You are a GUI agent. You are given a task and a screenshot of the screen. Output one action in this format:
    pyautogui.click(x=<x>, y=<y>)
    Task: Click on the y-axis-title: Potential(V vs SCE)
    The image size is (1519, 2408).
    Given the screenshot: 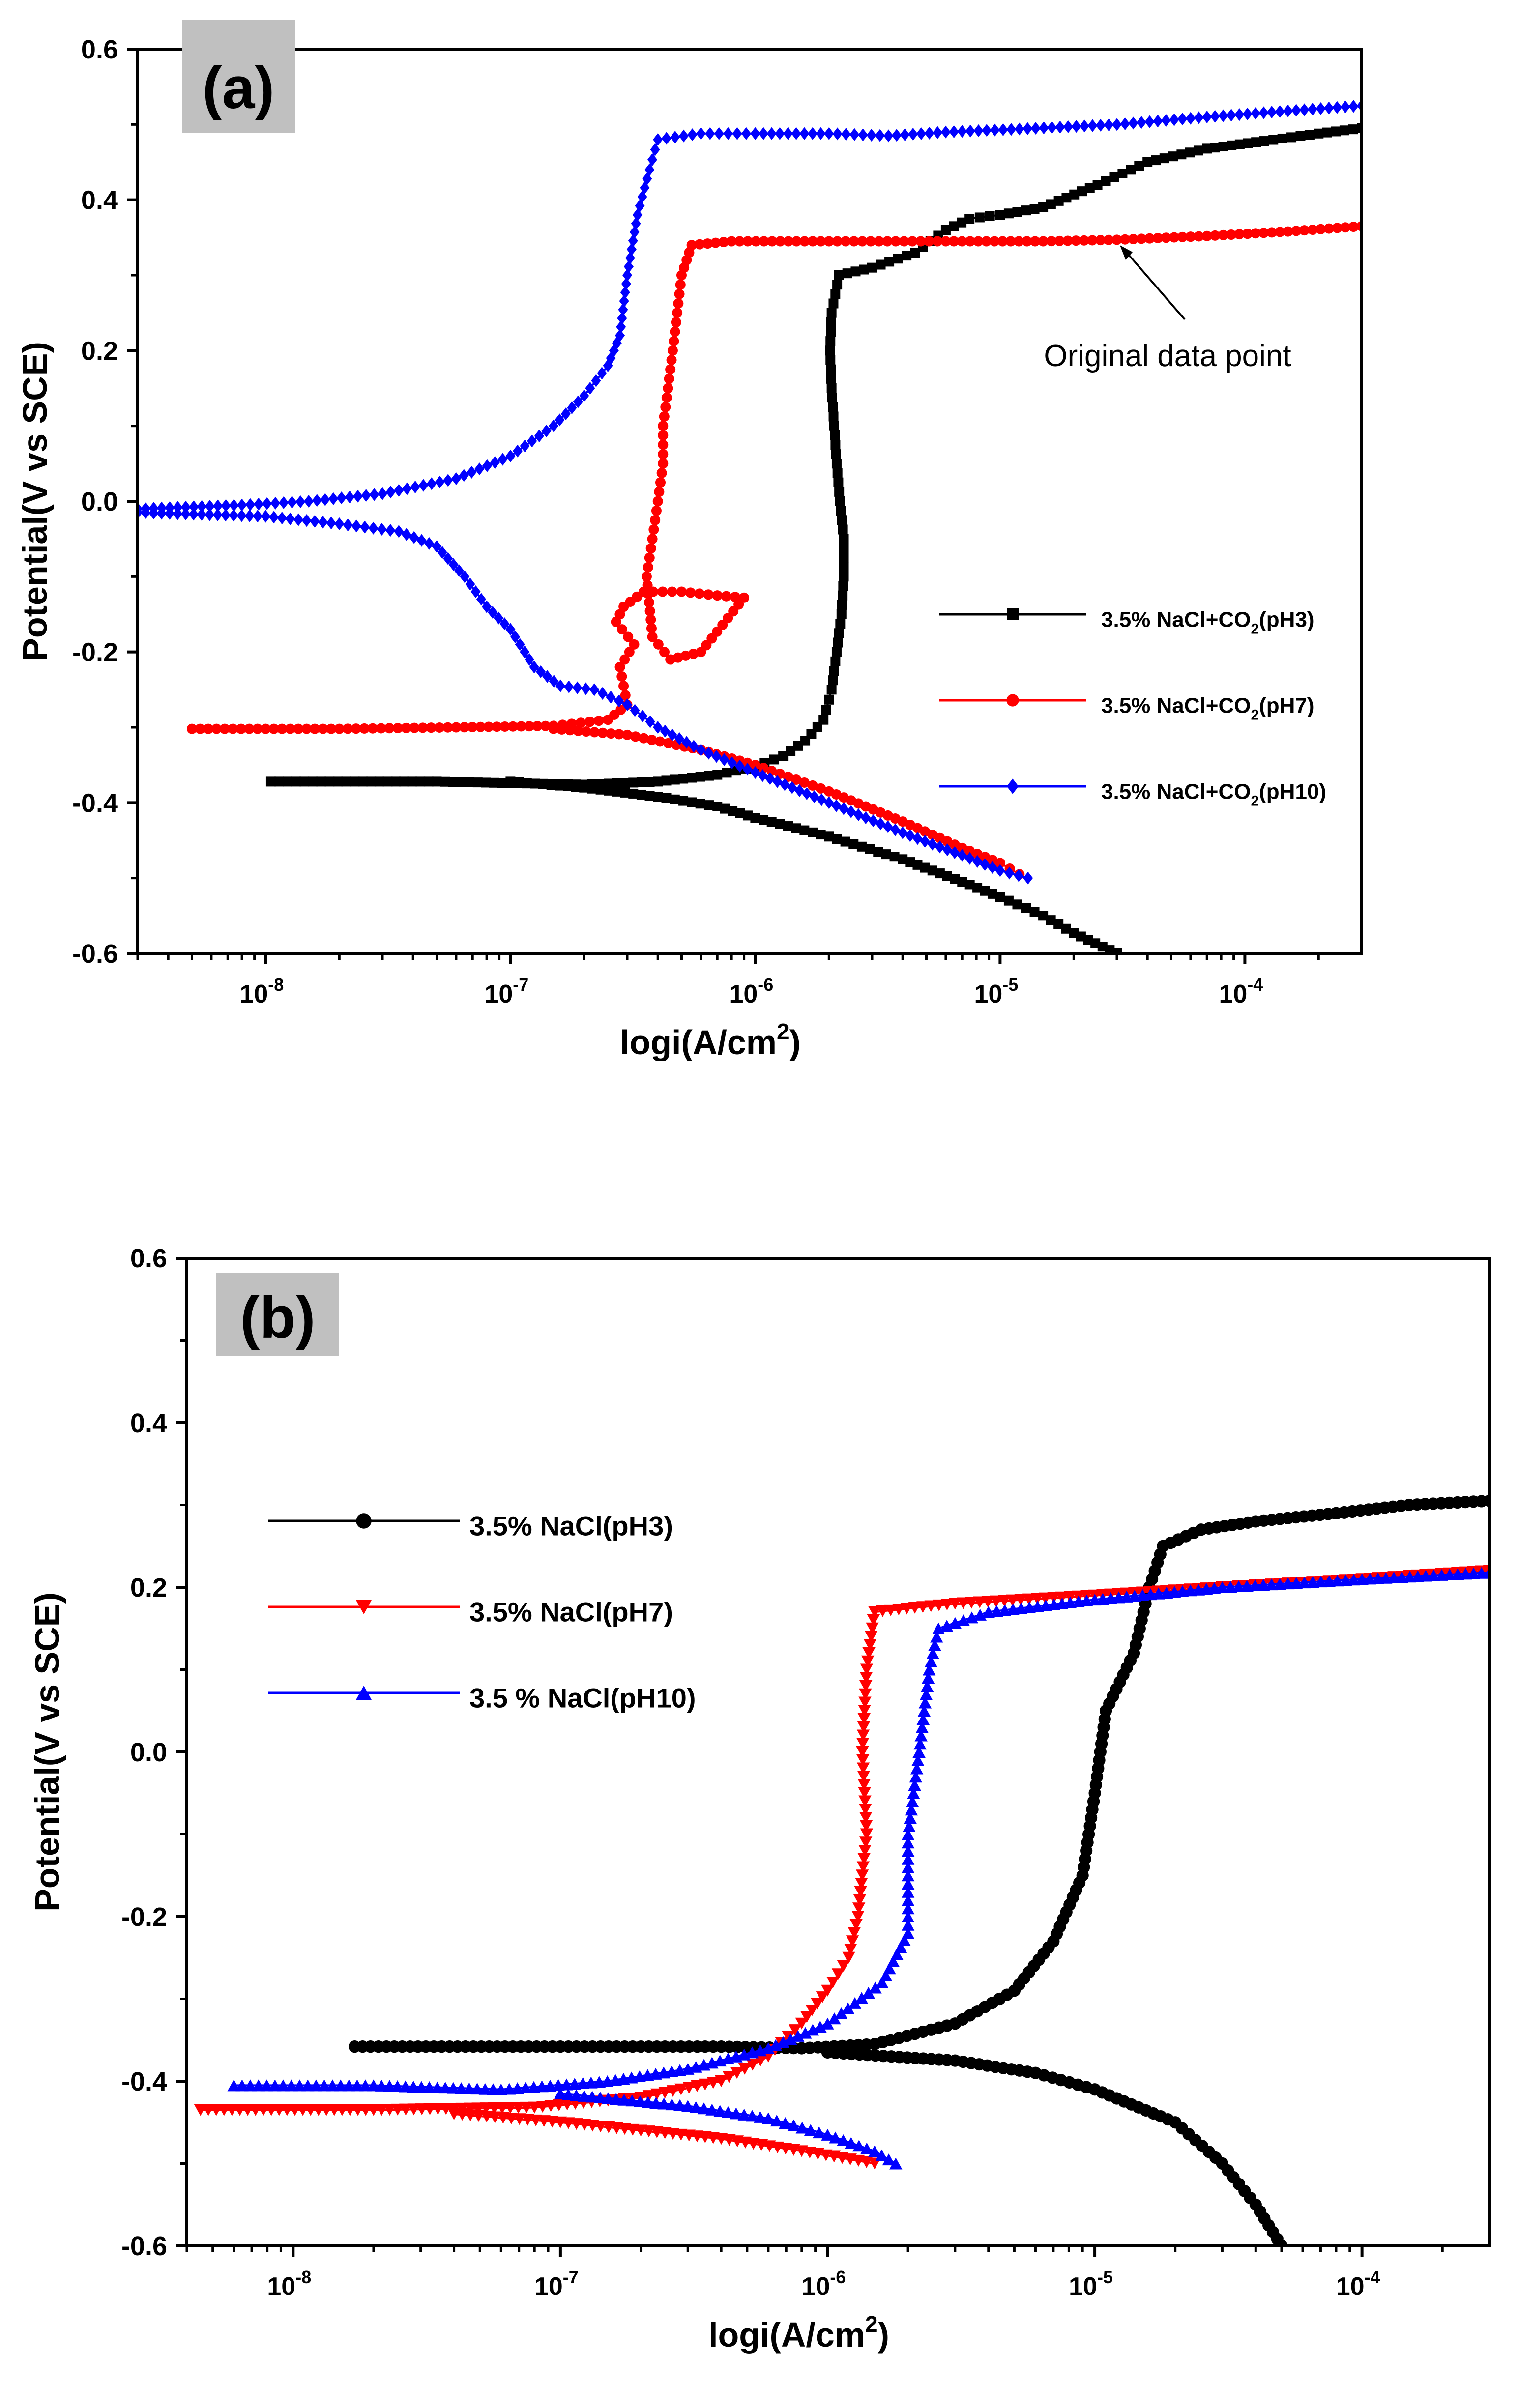 What is the action you would take?
    pyautogui.click(x=35, y=502)
    